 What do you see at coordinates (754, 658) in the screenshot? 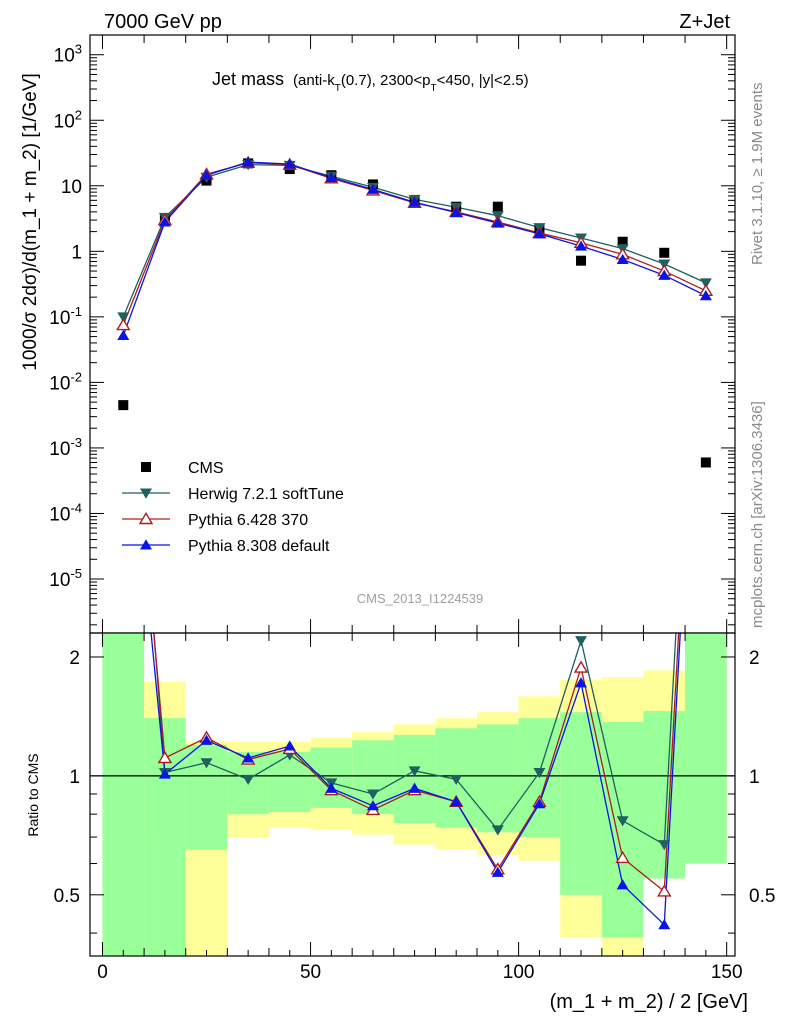
I see `ratio-y-tick-label-right: 2` at bounding box center [754, 658].